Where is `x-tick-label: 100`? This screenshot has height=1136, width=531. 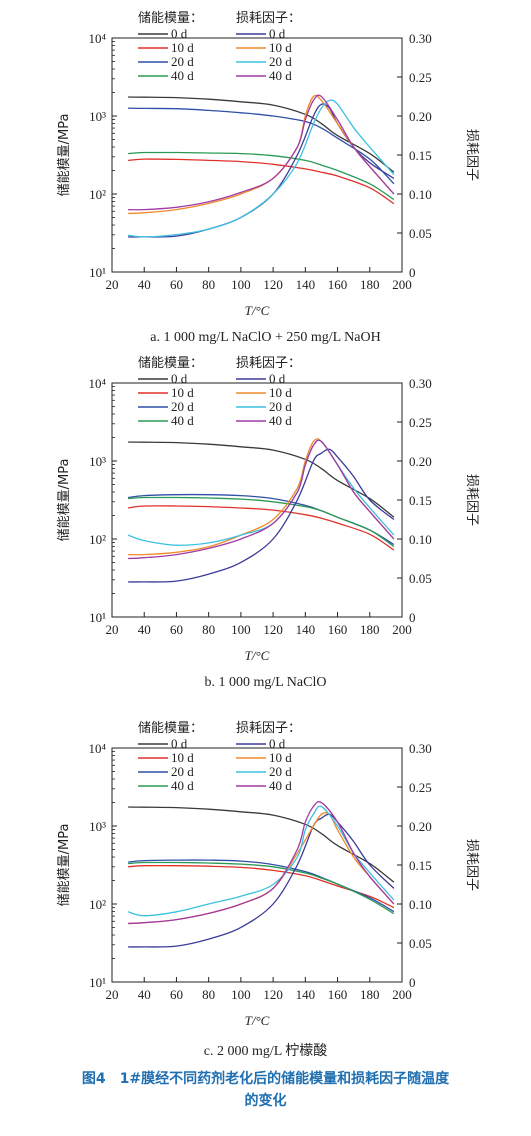
x-tick-label: 100 is located at coordinates (241, 994).